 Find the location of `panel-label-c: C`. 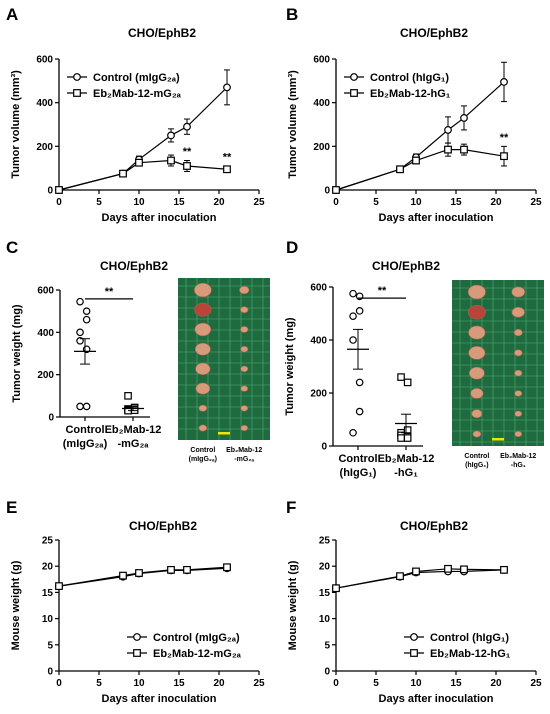

panel-label-c: C is located at coordinates (12, 247).